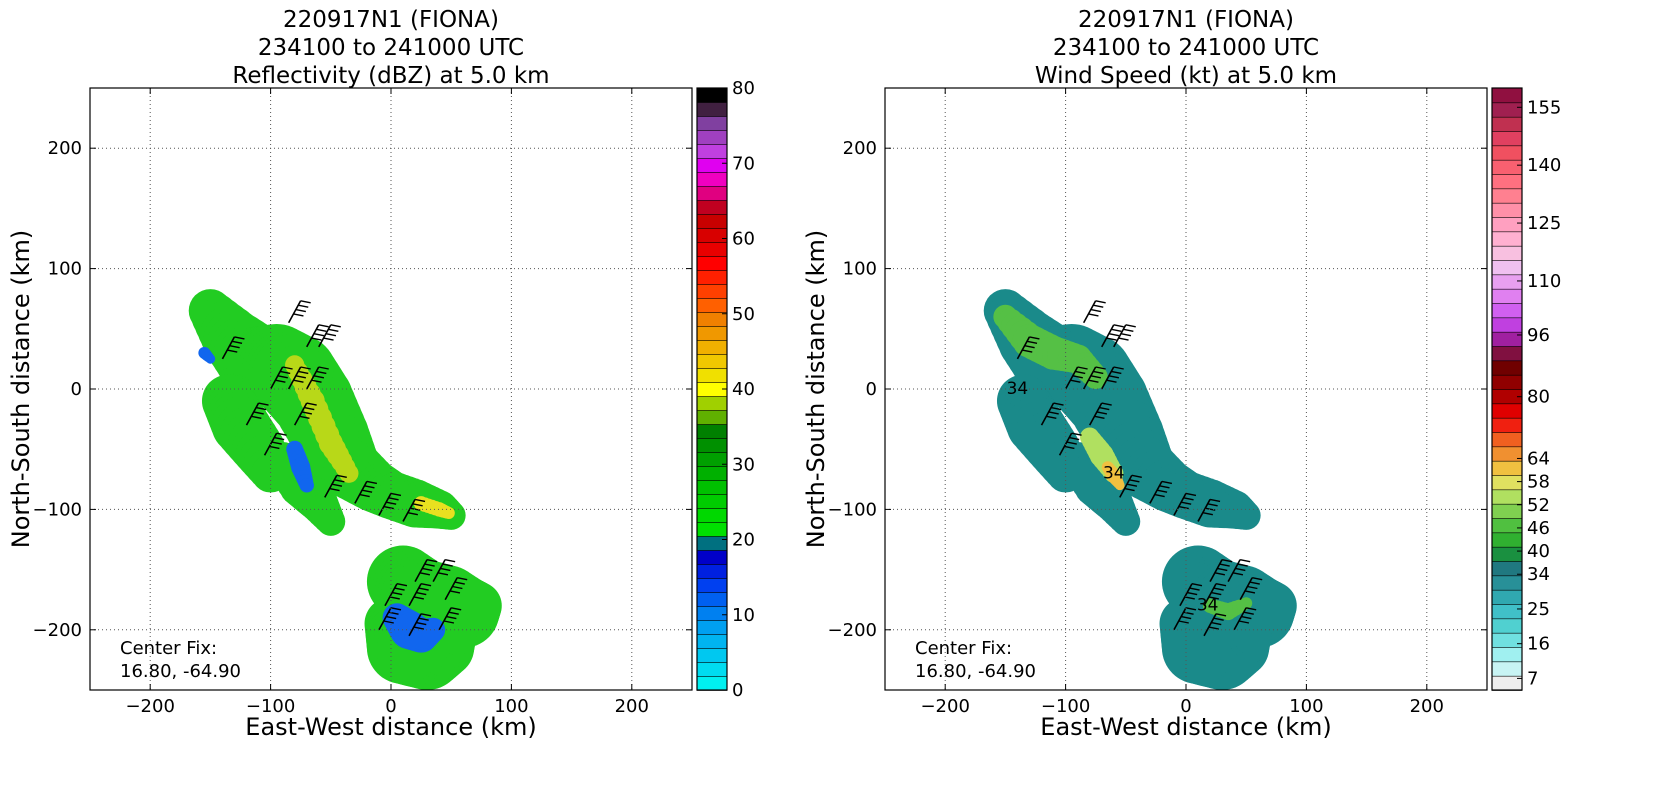 The width and height of the screenshot is (1655, 787). I want to click on center-fix-label: Center Fix:, so click(963, 648).